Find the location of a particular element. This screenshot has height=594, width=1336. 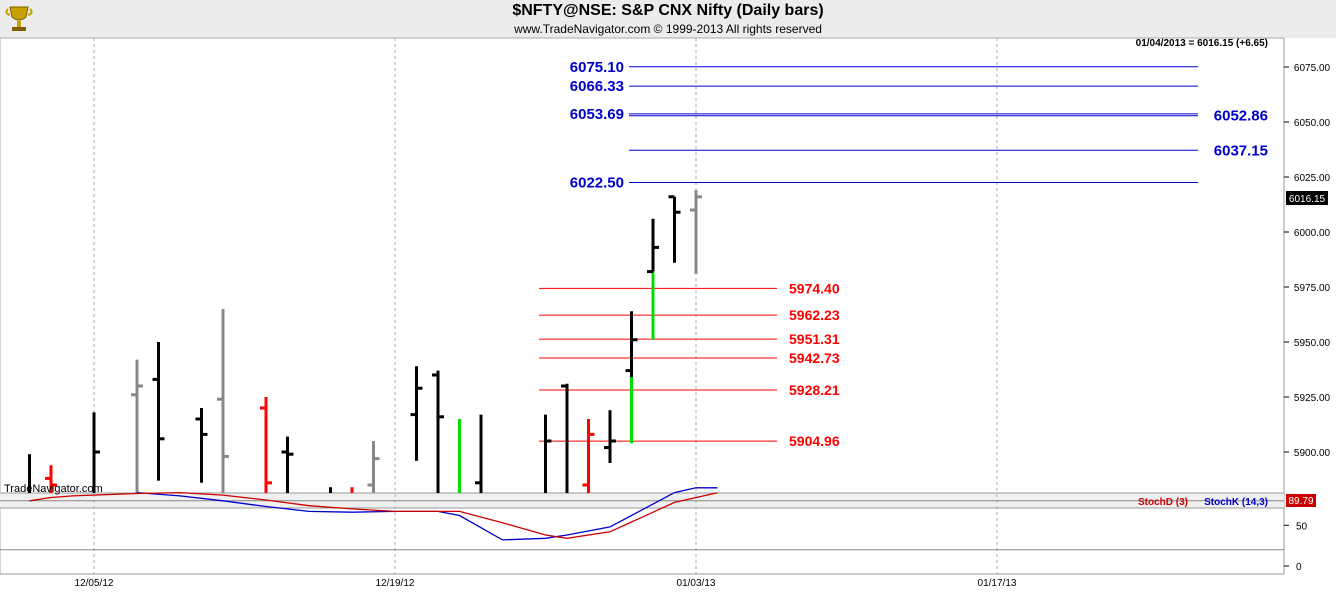

watermark: TradeNavigator.com is located at coordinates (53, 489).